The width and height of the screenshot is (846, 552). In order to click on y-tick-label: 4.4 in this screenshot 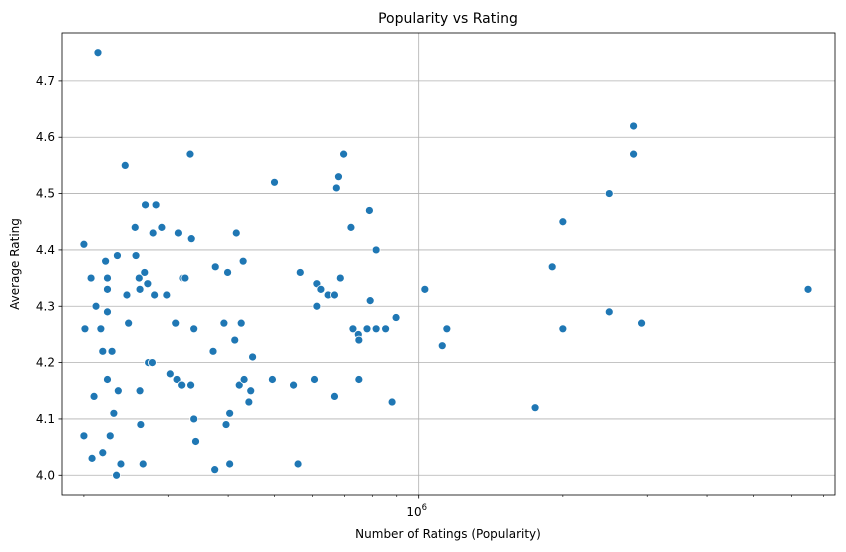, I will do `click(45, 250)`.